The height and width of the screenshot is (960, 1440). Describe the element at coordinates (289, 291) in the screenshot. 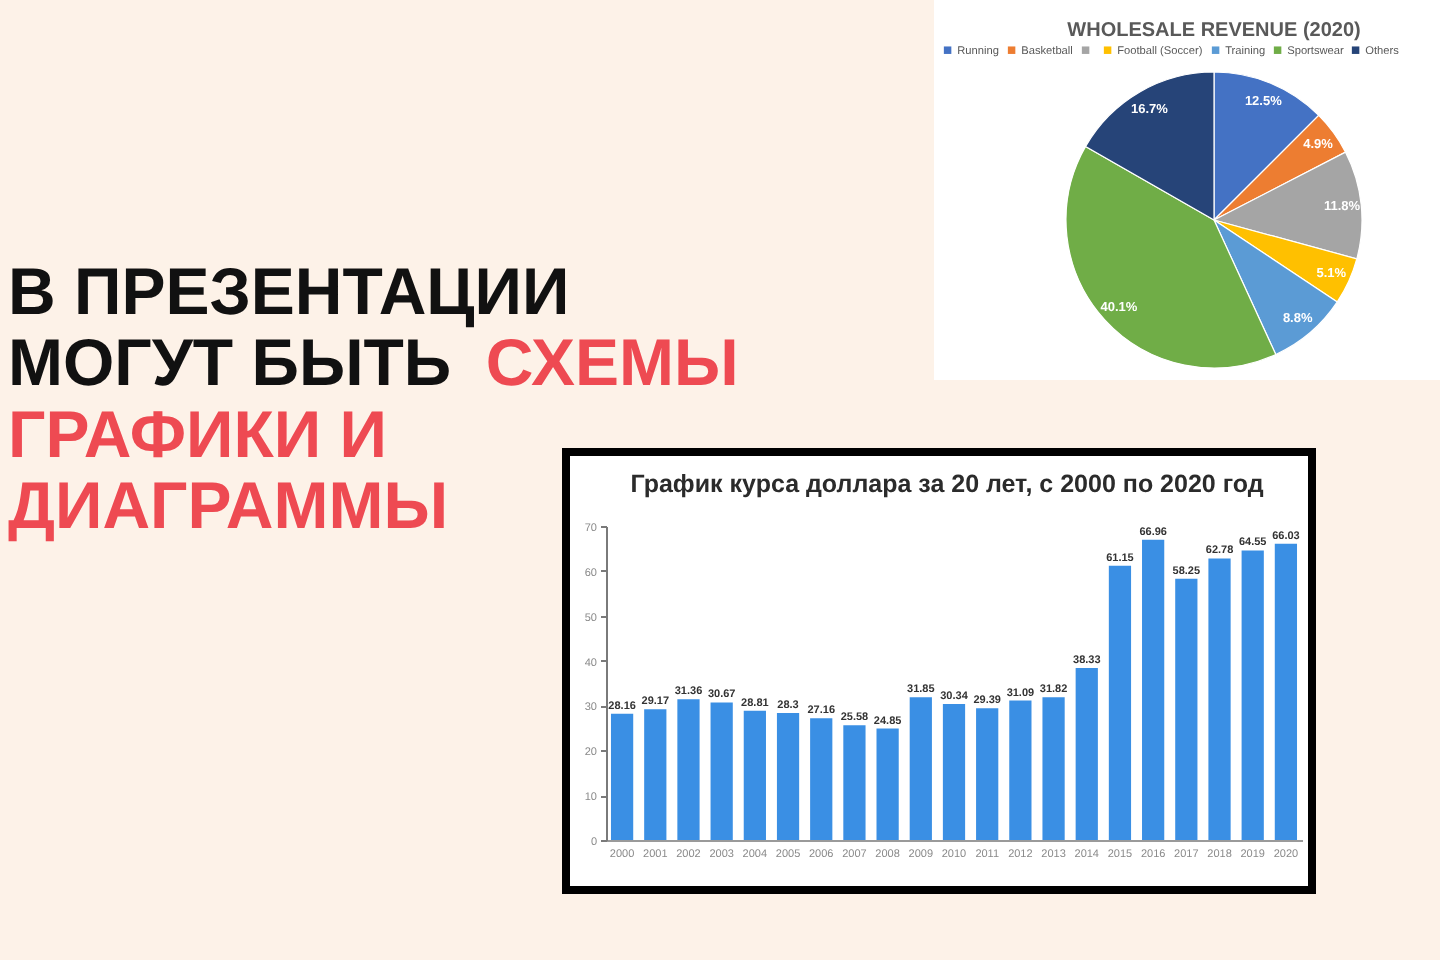

I see `text: В ПРЕЗЕНТАЦИИ` at that location.